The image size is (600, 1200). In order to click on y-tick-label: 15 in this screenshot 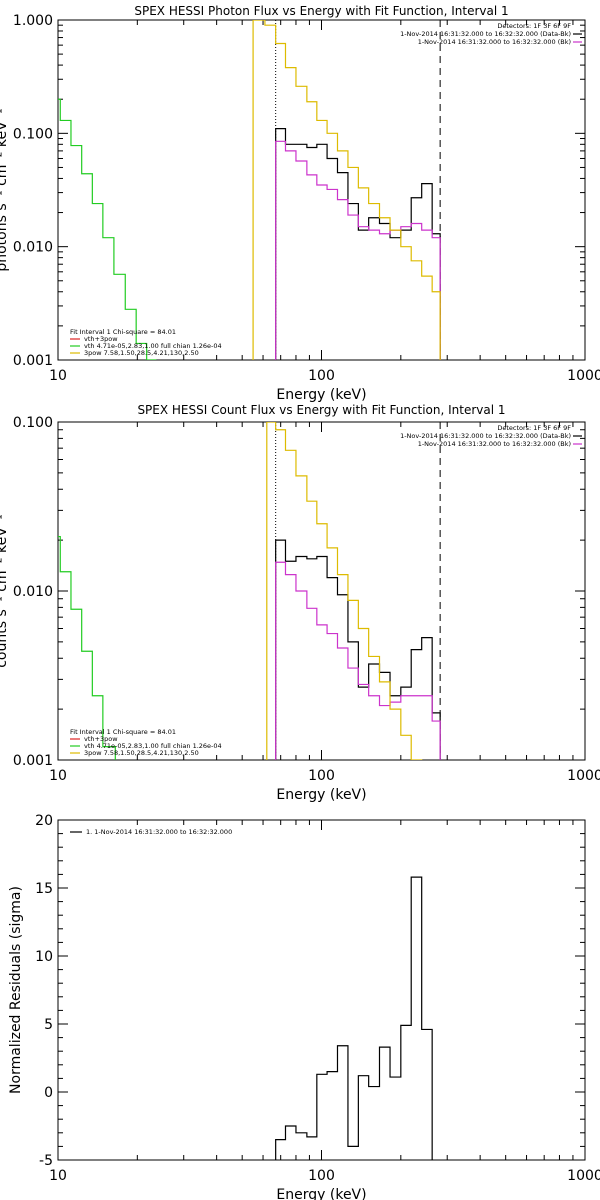, I will do `click(44, 889)`.